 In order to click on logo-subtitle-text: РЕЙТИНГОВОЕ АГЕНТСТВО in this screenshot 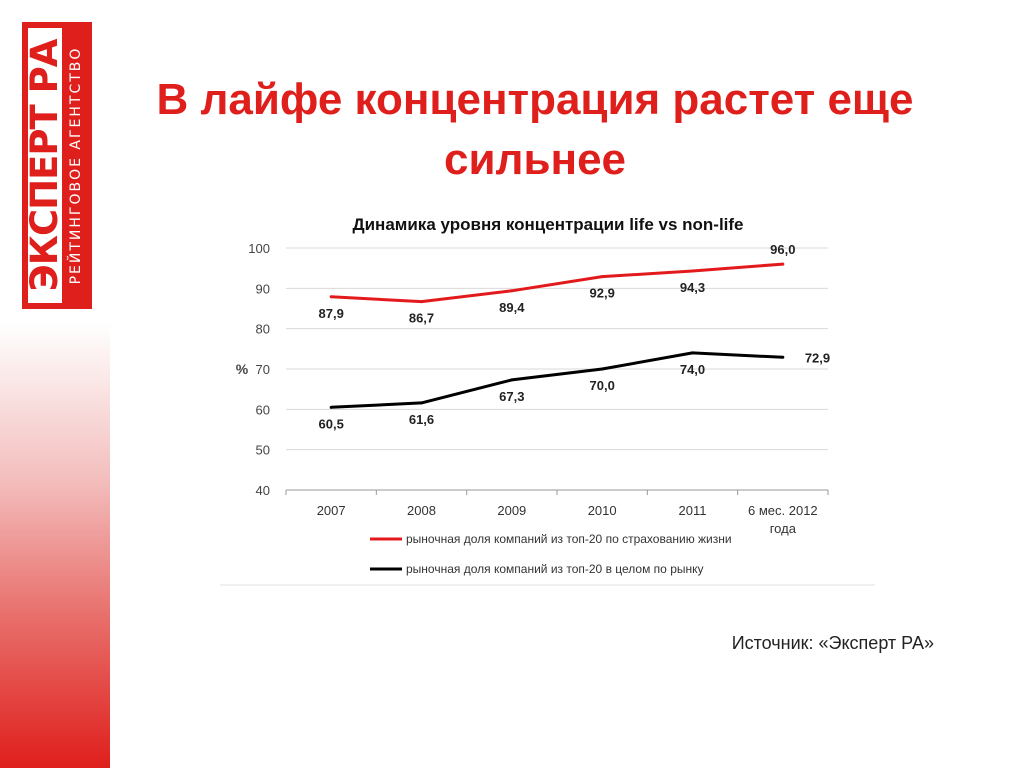, I will do `click(76, 165)`.